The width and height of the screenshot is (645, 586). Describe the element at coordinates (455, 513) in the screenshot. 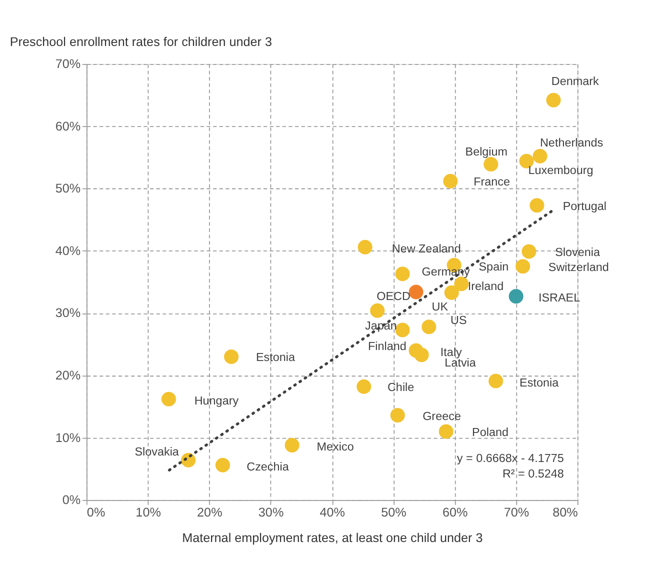

I see `x-tick-label: 60%` at that location.